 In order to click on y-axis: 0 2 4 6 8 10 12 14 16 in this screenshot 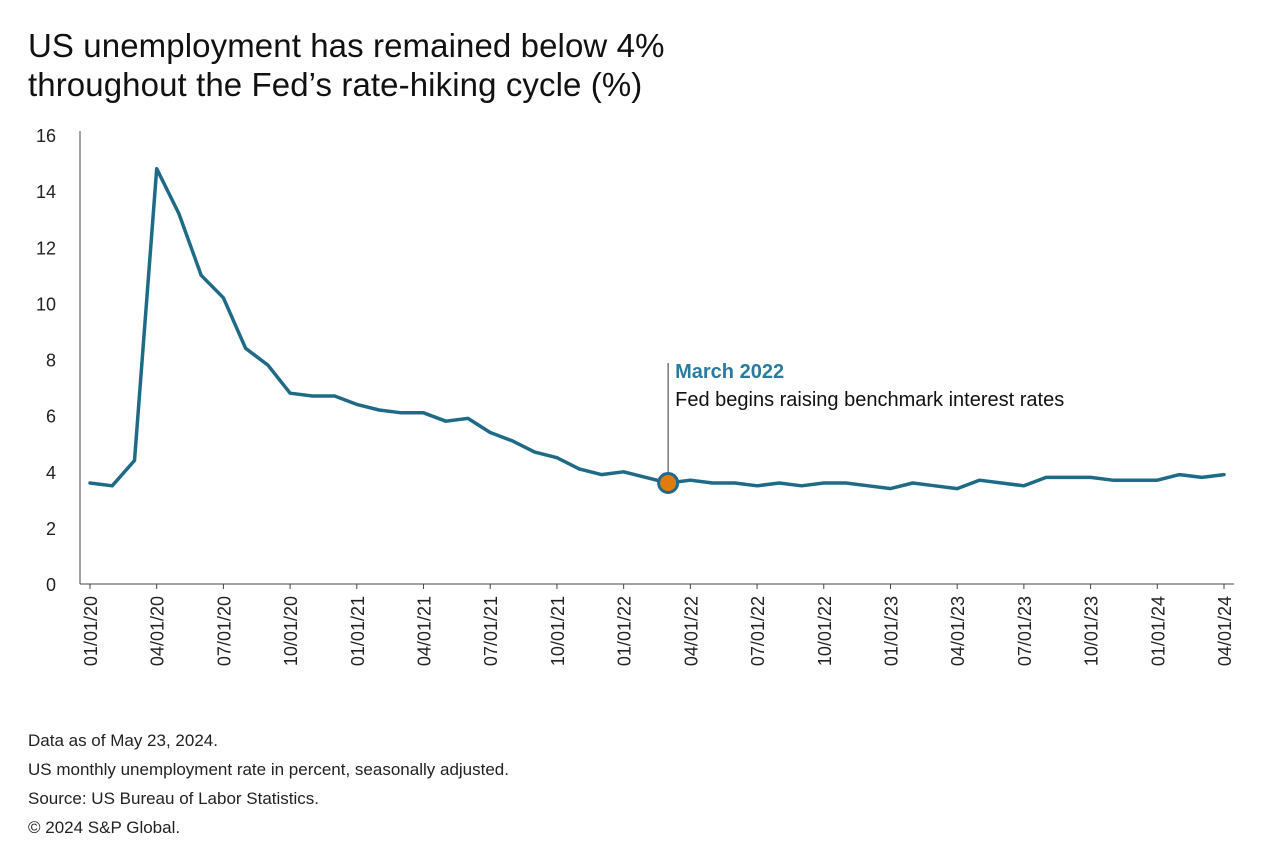, I will do `click(58, 360)`.